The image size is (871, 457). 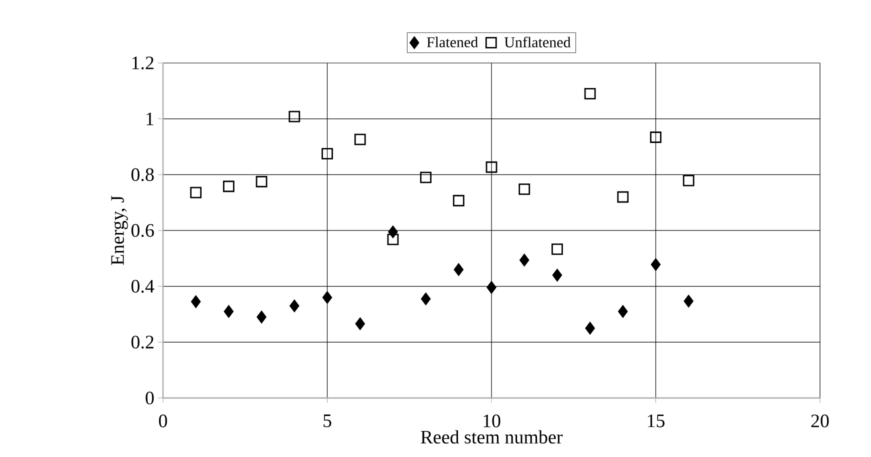 I want to click on x-tick-label: 5, so click(x=328, y=421).